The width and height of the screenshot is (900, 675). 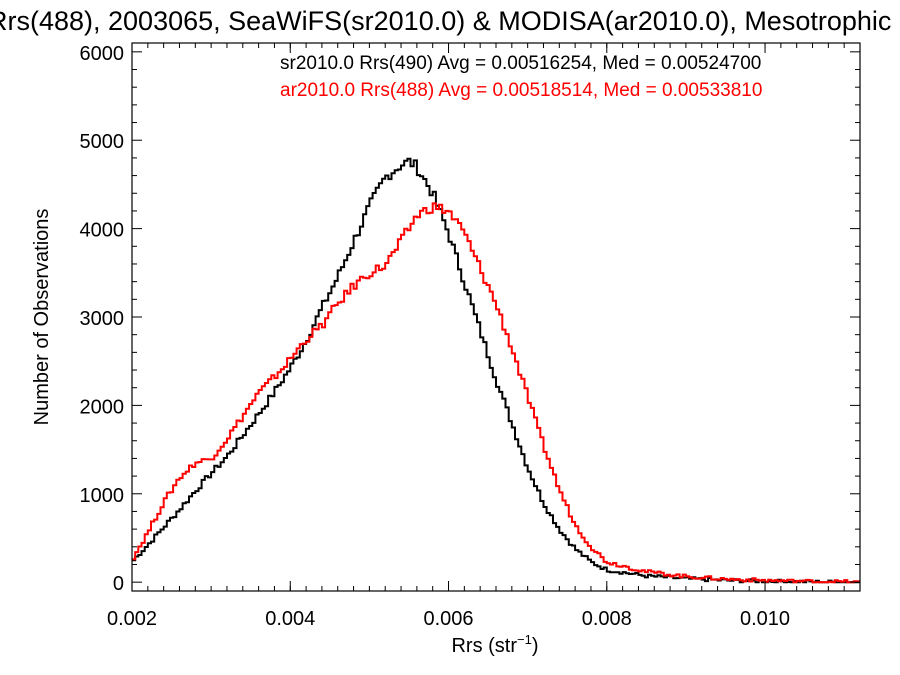 I want to click on x-tick-label: 0.006, so click(x=448, y=619).